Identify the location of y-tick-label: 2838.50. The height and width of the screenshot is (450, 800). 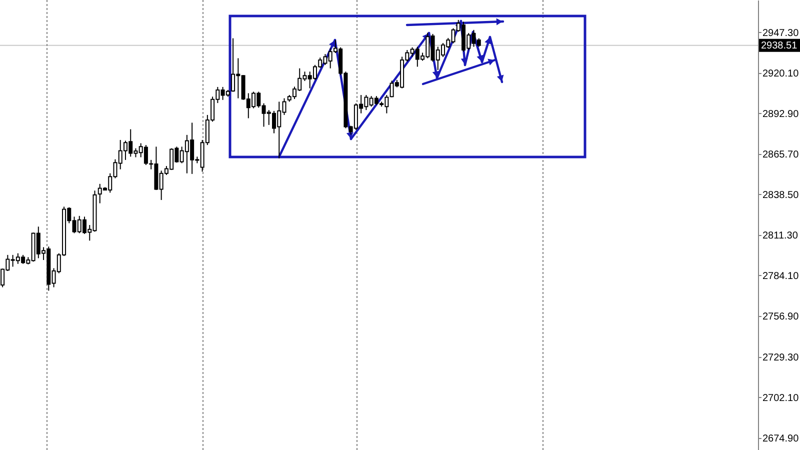
(781, 195).